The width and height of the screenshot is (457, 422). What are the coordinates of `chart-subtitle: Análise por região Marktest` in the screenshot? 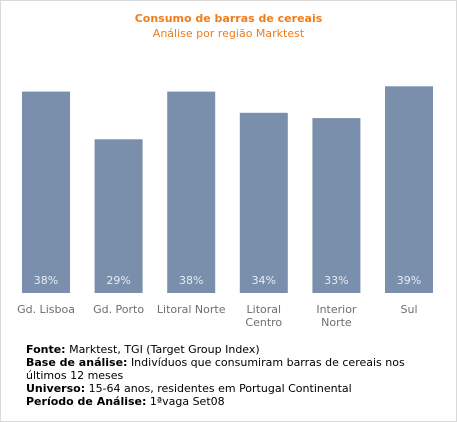 It's located at (228, 33).